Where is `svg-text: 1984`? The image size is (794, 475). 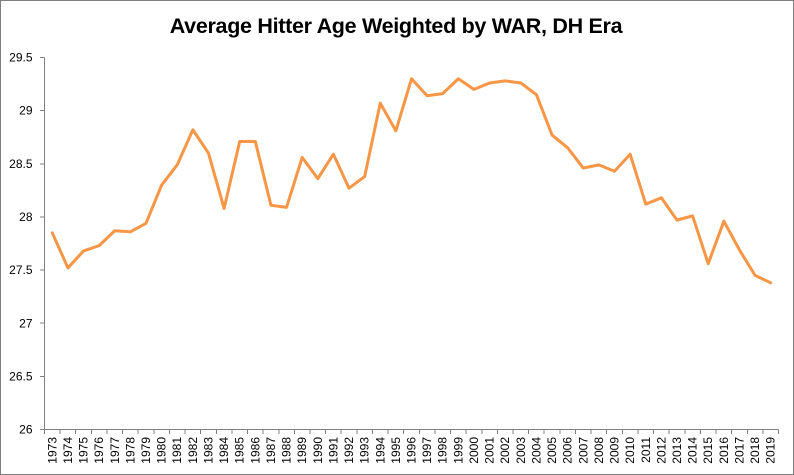
svg-text: 1984 is located at coordinates (224, 450).